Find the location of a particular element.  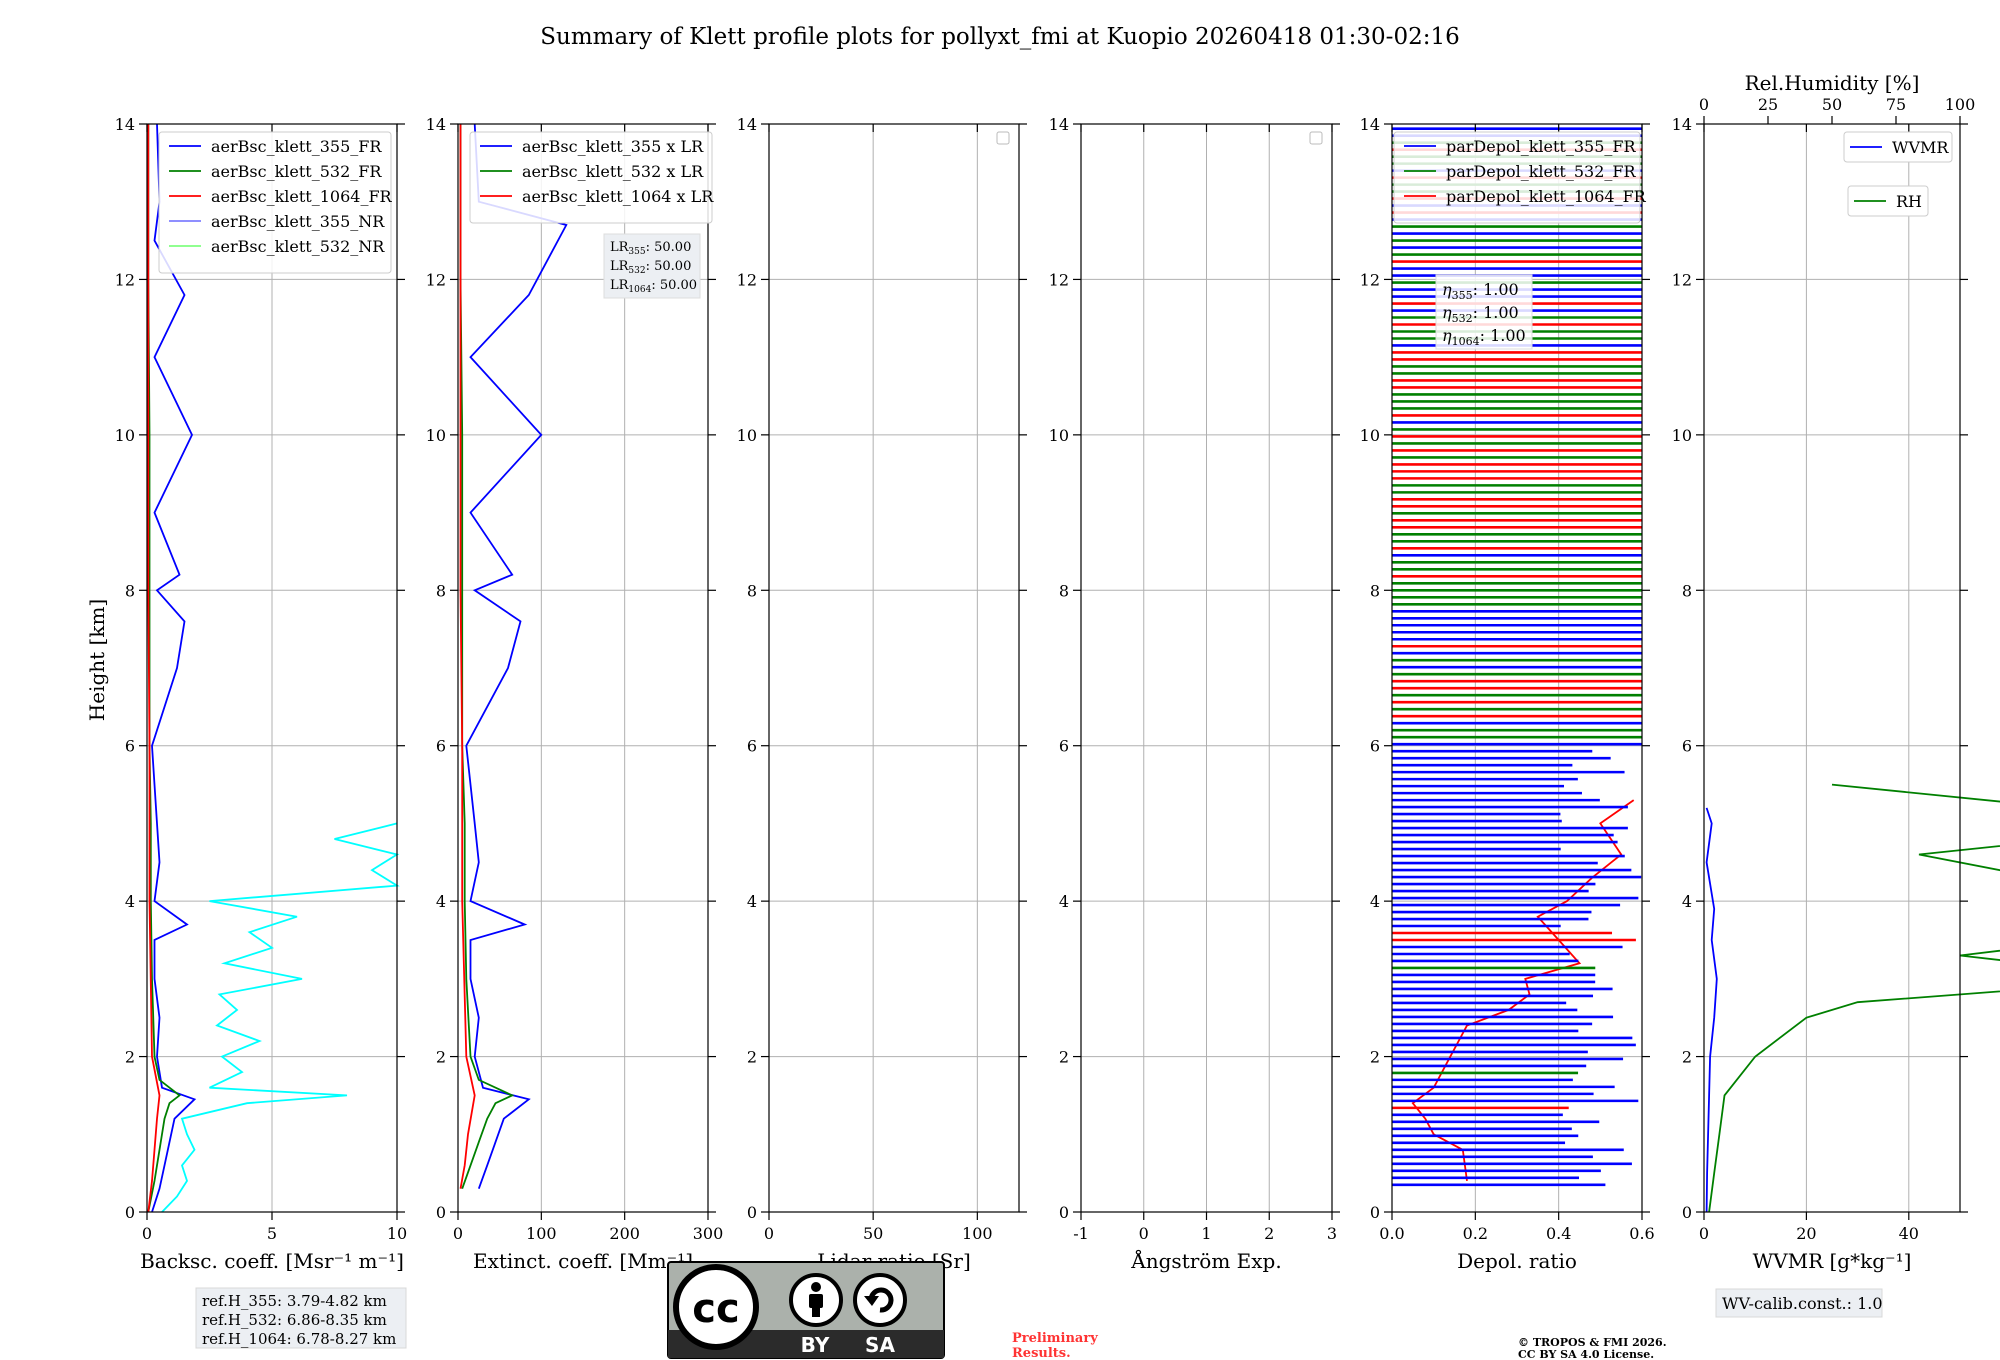

x-tick-label: 10 is located at coordinates (397, 1233).